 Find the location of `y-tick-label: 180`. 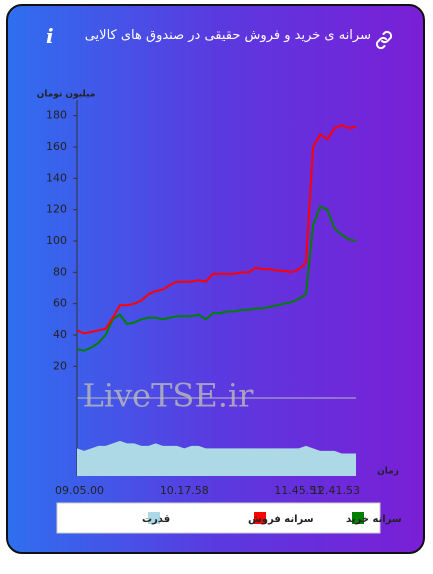

y-tick-label: 180 is located at coordinates (56, 115).